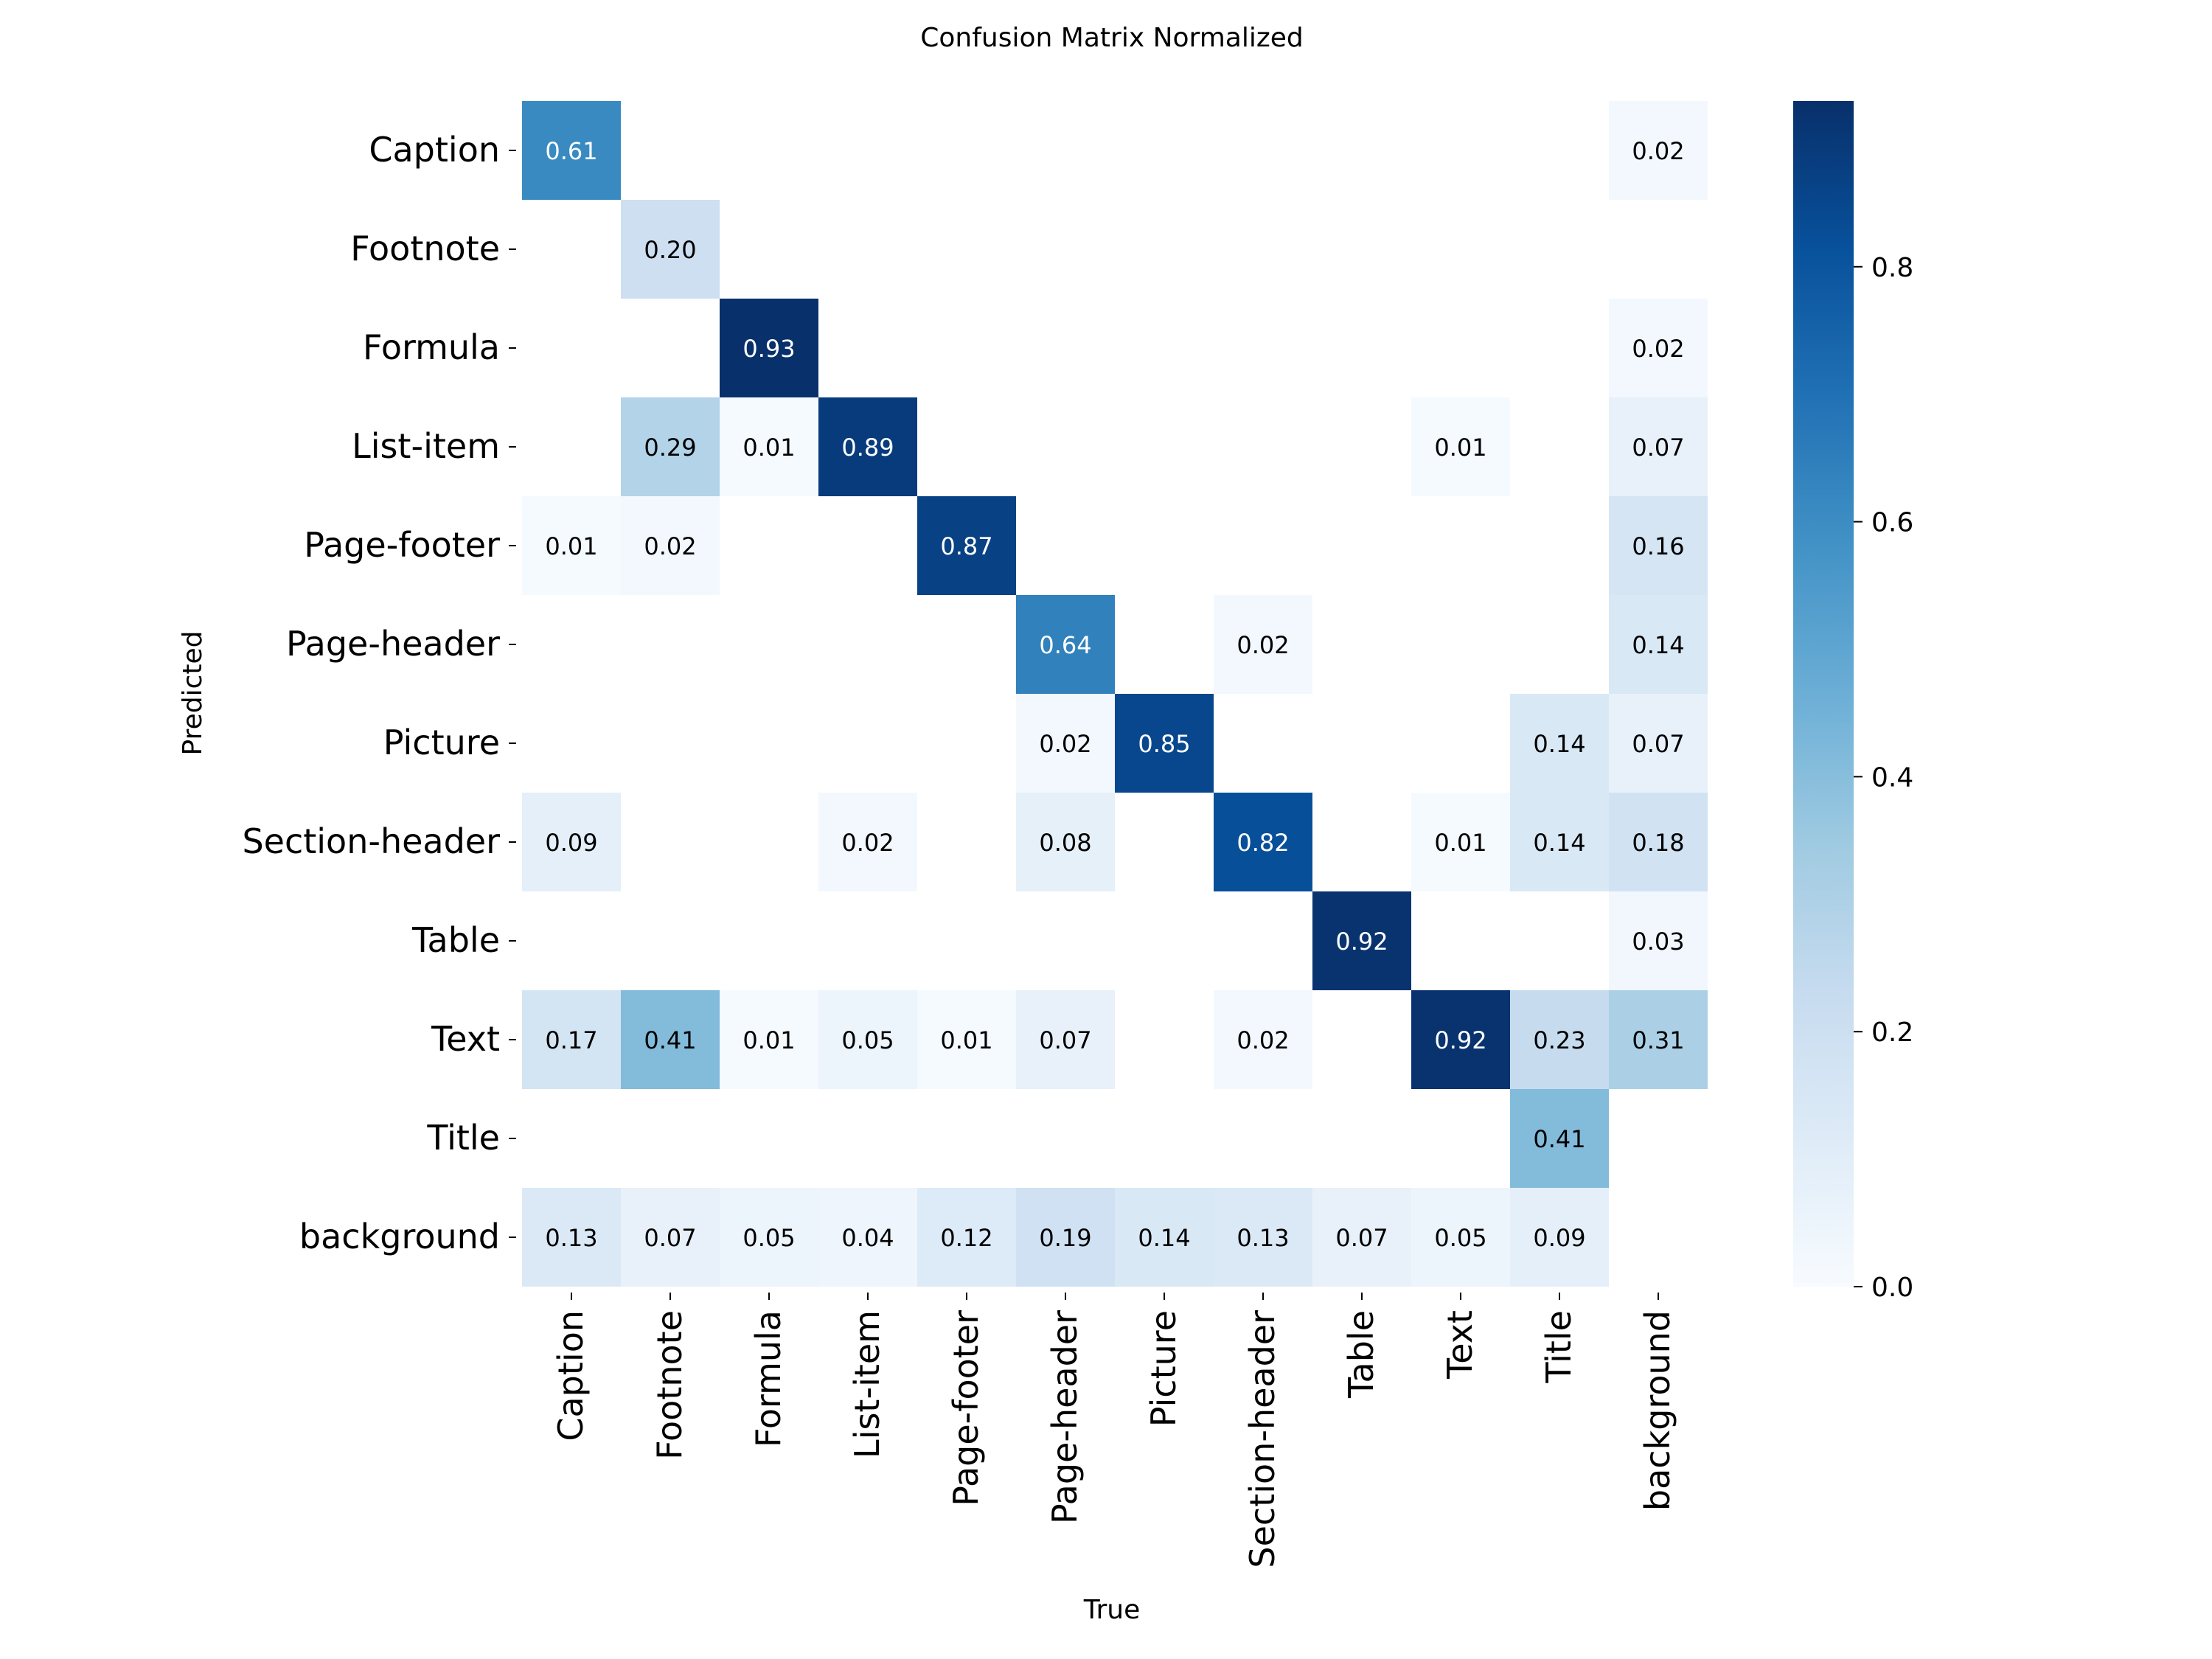 The width and height of the screenshot is (2212, 1659). I want to click on colorbar-tick-label: 0.2, so click(1892, 1033).